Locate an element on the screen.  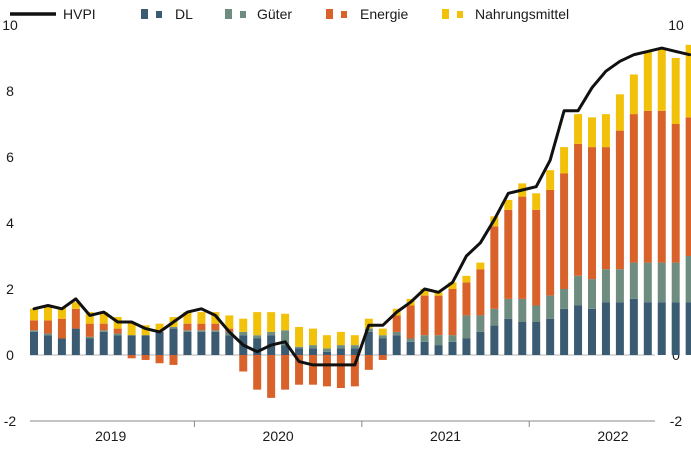
legend-label: Nahrungsmittel is located at coordinates (522, 14).